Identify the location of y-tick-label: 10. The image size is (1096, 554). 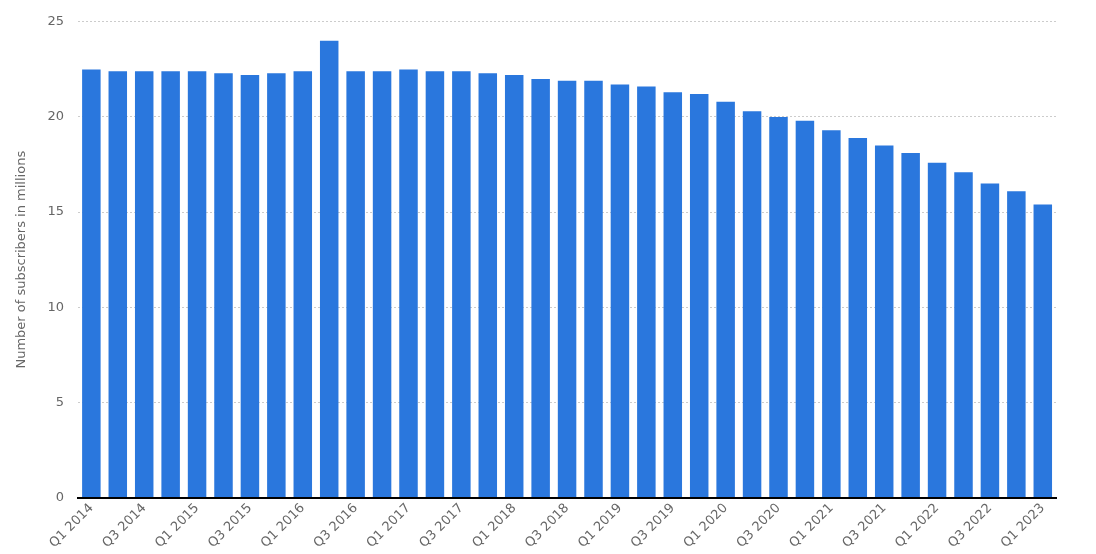
(56, 306).